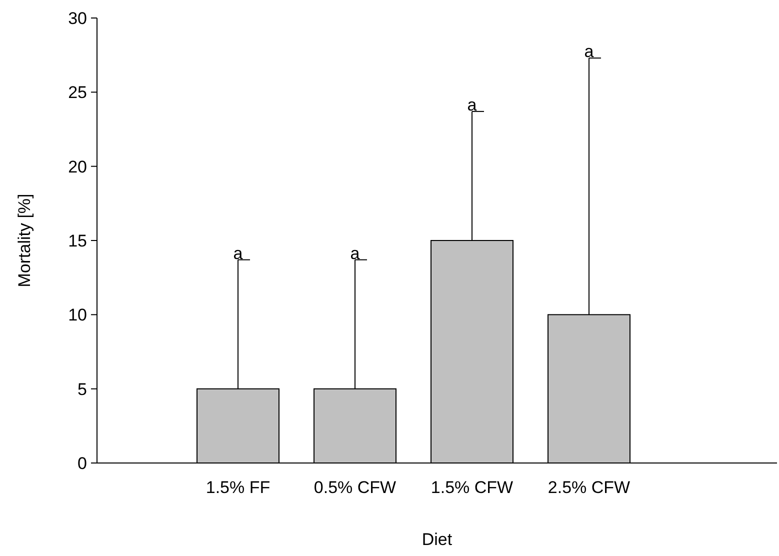  I want to click on x-tick-label: 2.5% CFW, so click(589, 487).